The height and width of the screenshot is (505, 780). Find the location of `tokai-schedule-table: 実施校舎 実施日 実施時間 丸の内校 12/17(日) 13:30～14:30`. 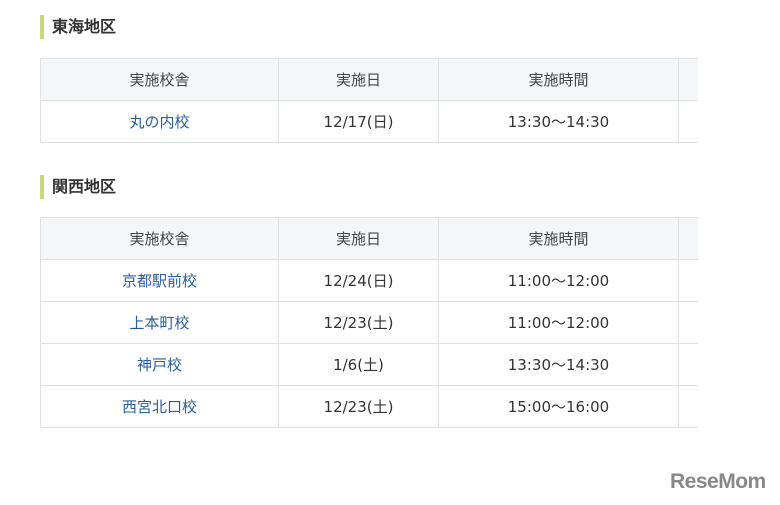

tokai-schedule-table: 実施校舎 実施日 実施時間 丸の内校 12/17(日) 13:30～14:30 is located at coordinates (369, 100).